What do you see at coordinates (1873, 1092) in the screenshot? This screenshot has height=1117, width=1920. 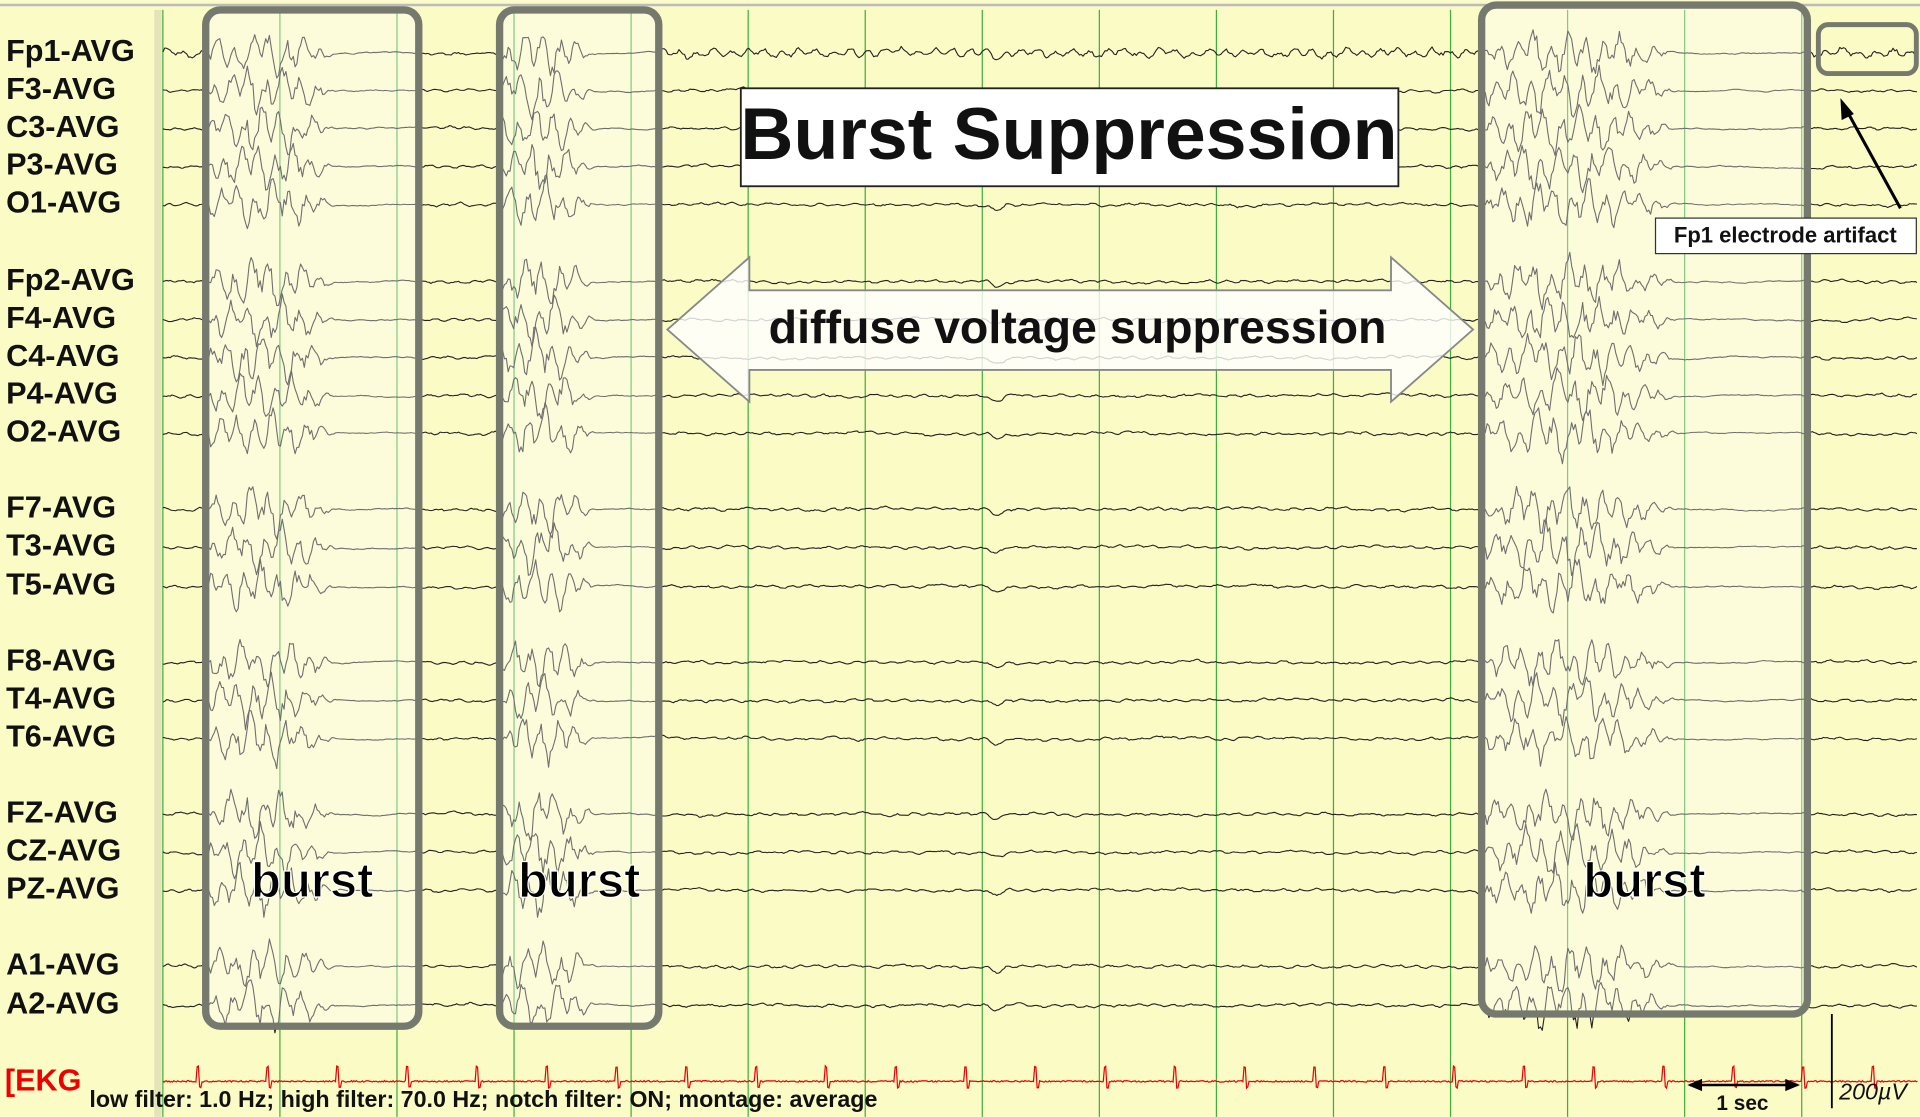 I see `voltage-scale-label: 200µV` at bounding box center [1873, 1092].